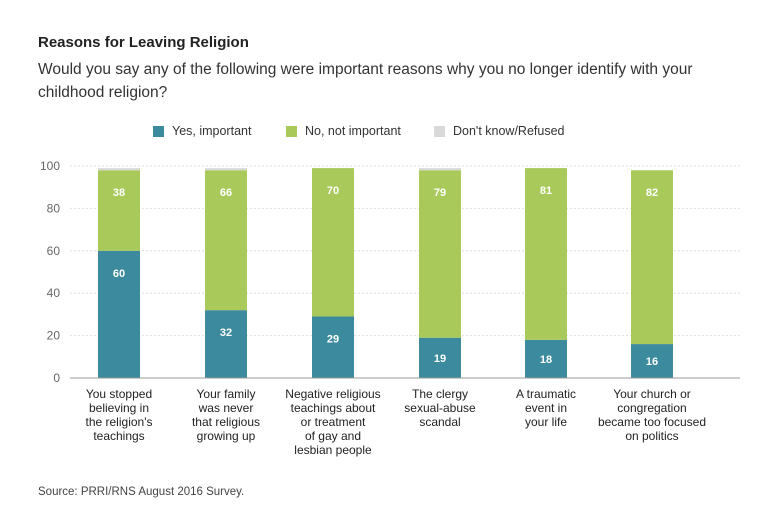  I want to click on x-category-label-line: Your church or, so click(652, 394).